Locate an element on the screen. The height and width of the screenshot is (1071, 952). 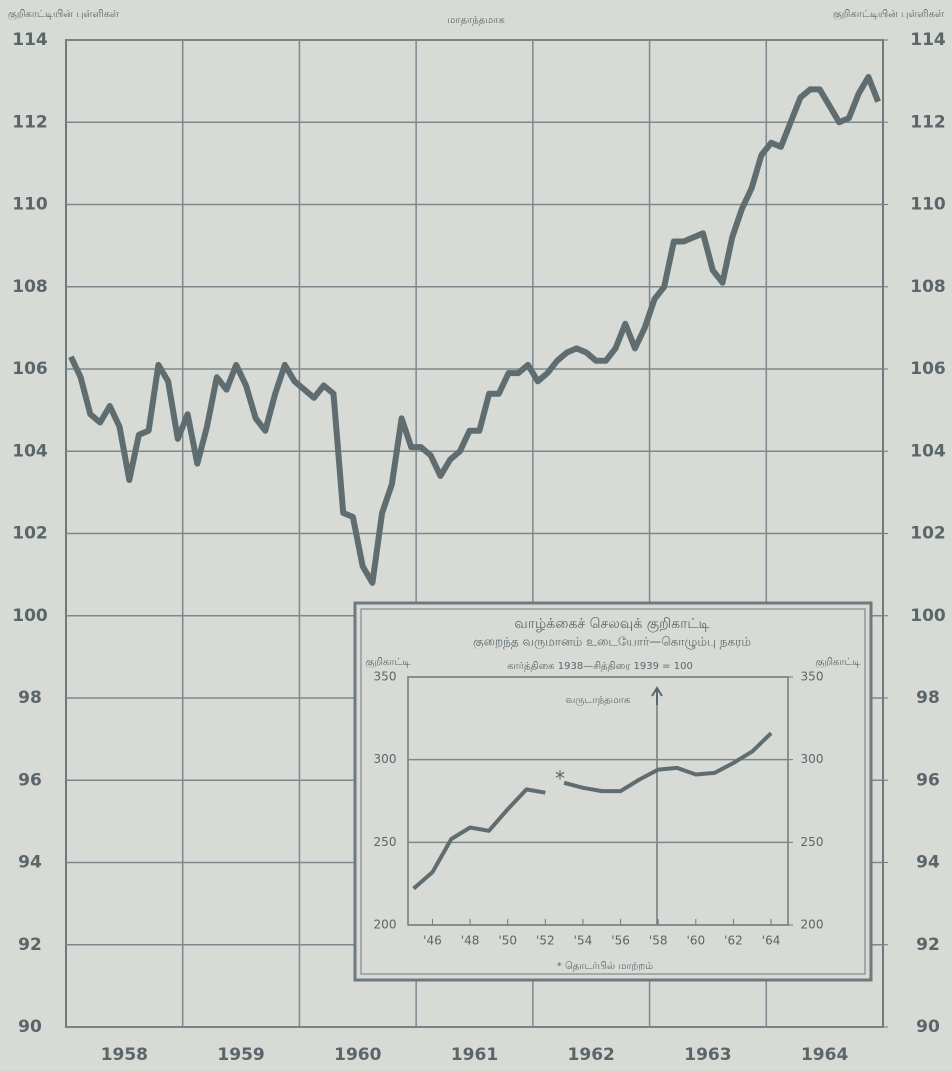
y2-tick-label: 96 is located at coordinates (928, 780).